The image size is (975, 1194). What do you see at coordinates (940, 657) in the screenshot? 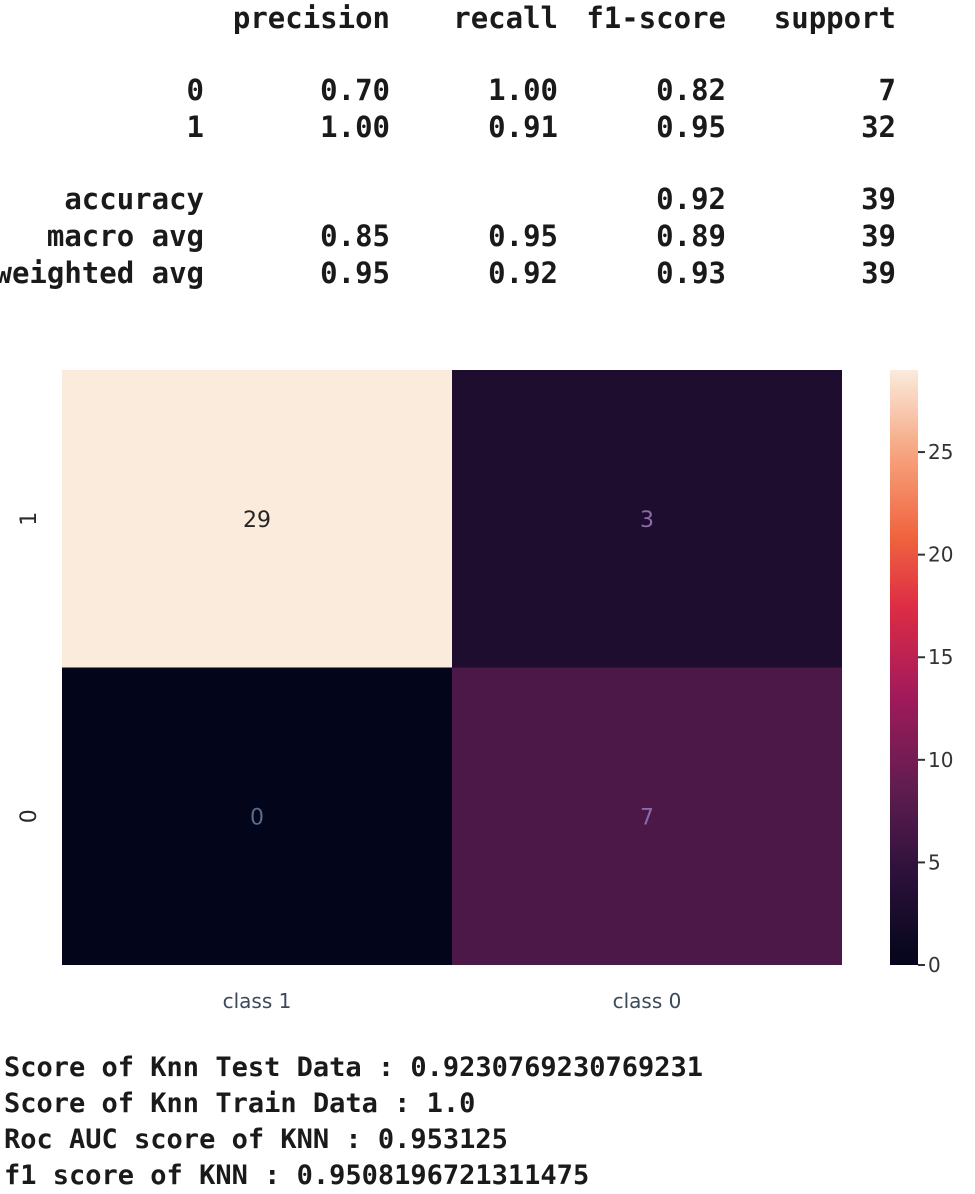
I see `colorbar-tick-label: 15` at bounding box center [940, 657].